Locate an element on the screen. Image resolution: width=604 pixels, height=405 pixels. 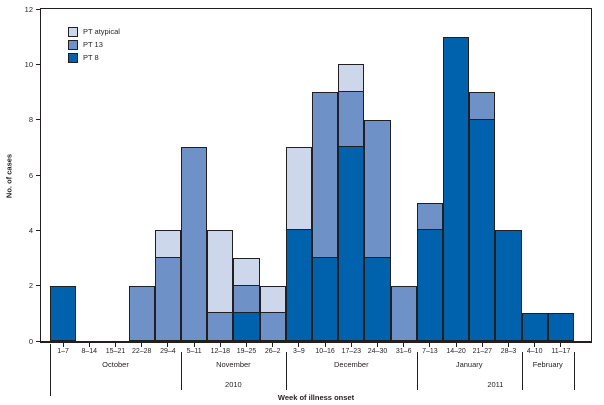
month-label-february: February is located at coordinates (547, 364).